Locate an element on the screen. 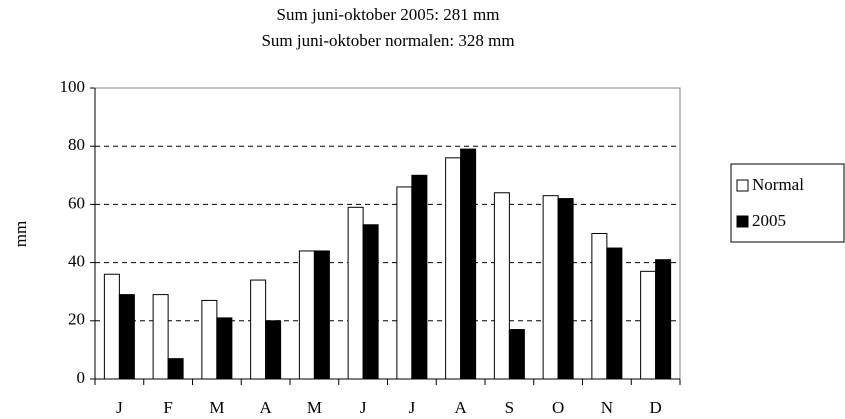 The image size is (845, 419). chart-subtitle: Sum juni-oktober normalen: 328 mm is located at coordinates (387, 40).